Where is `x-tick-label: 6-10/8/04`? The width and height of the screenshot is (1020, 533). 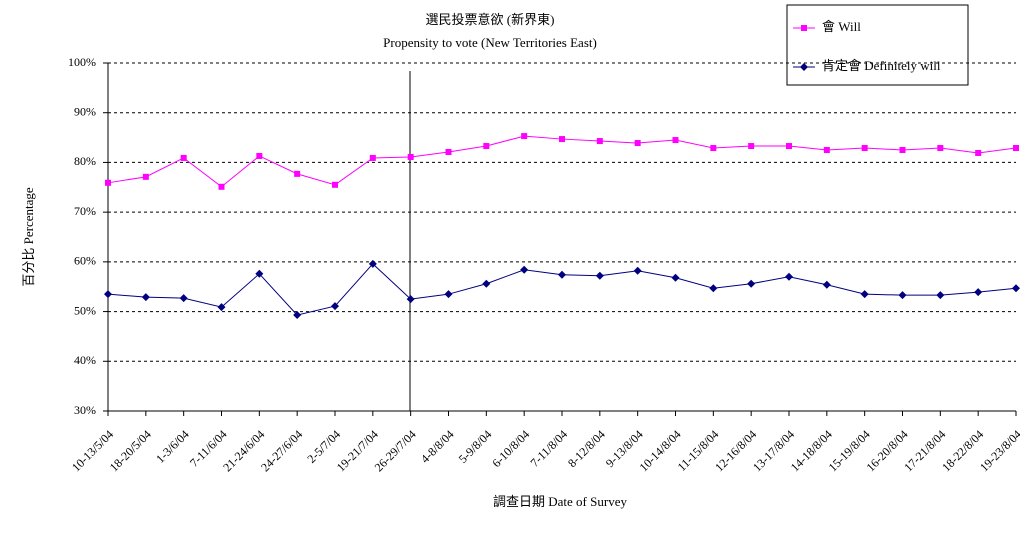 x-tick-label: 6-10/8/04 is located at coordinates (510, 448).